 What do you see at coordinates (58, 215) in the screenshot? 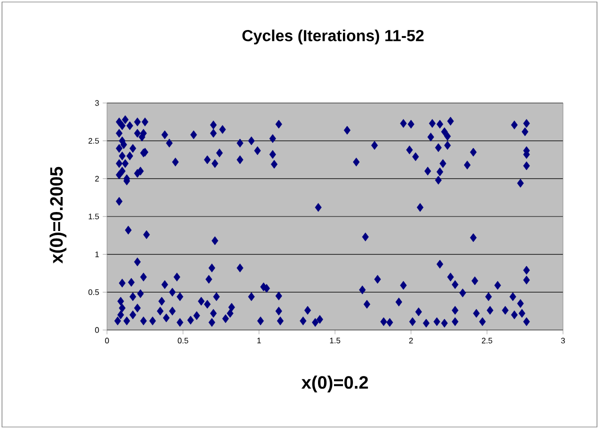
I see `y-axis-title: x(0)=0.2005` at bounding box center [58, 215].